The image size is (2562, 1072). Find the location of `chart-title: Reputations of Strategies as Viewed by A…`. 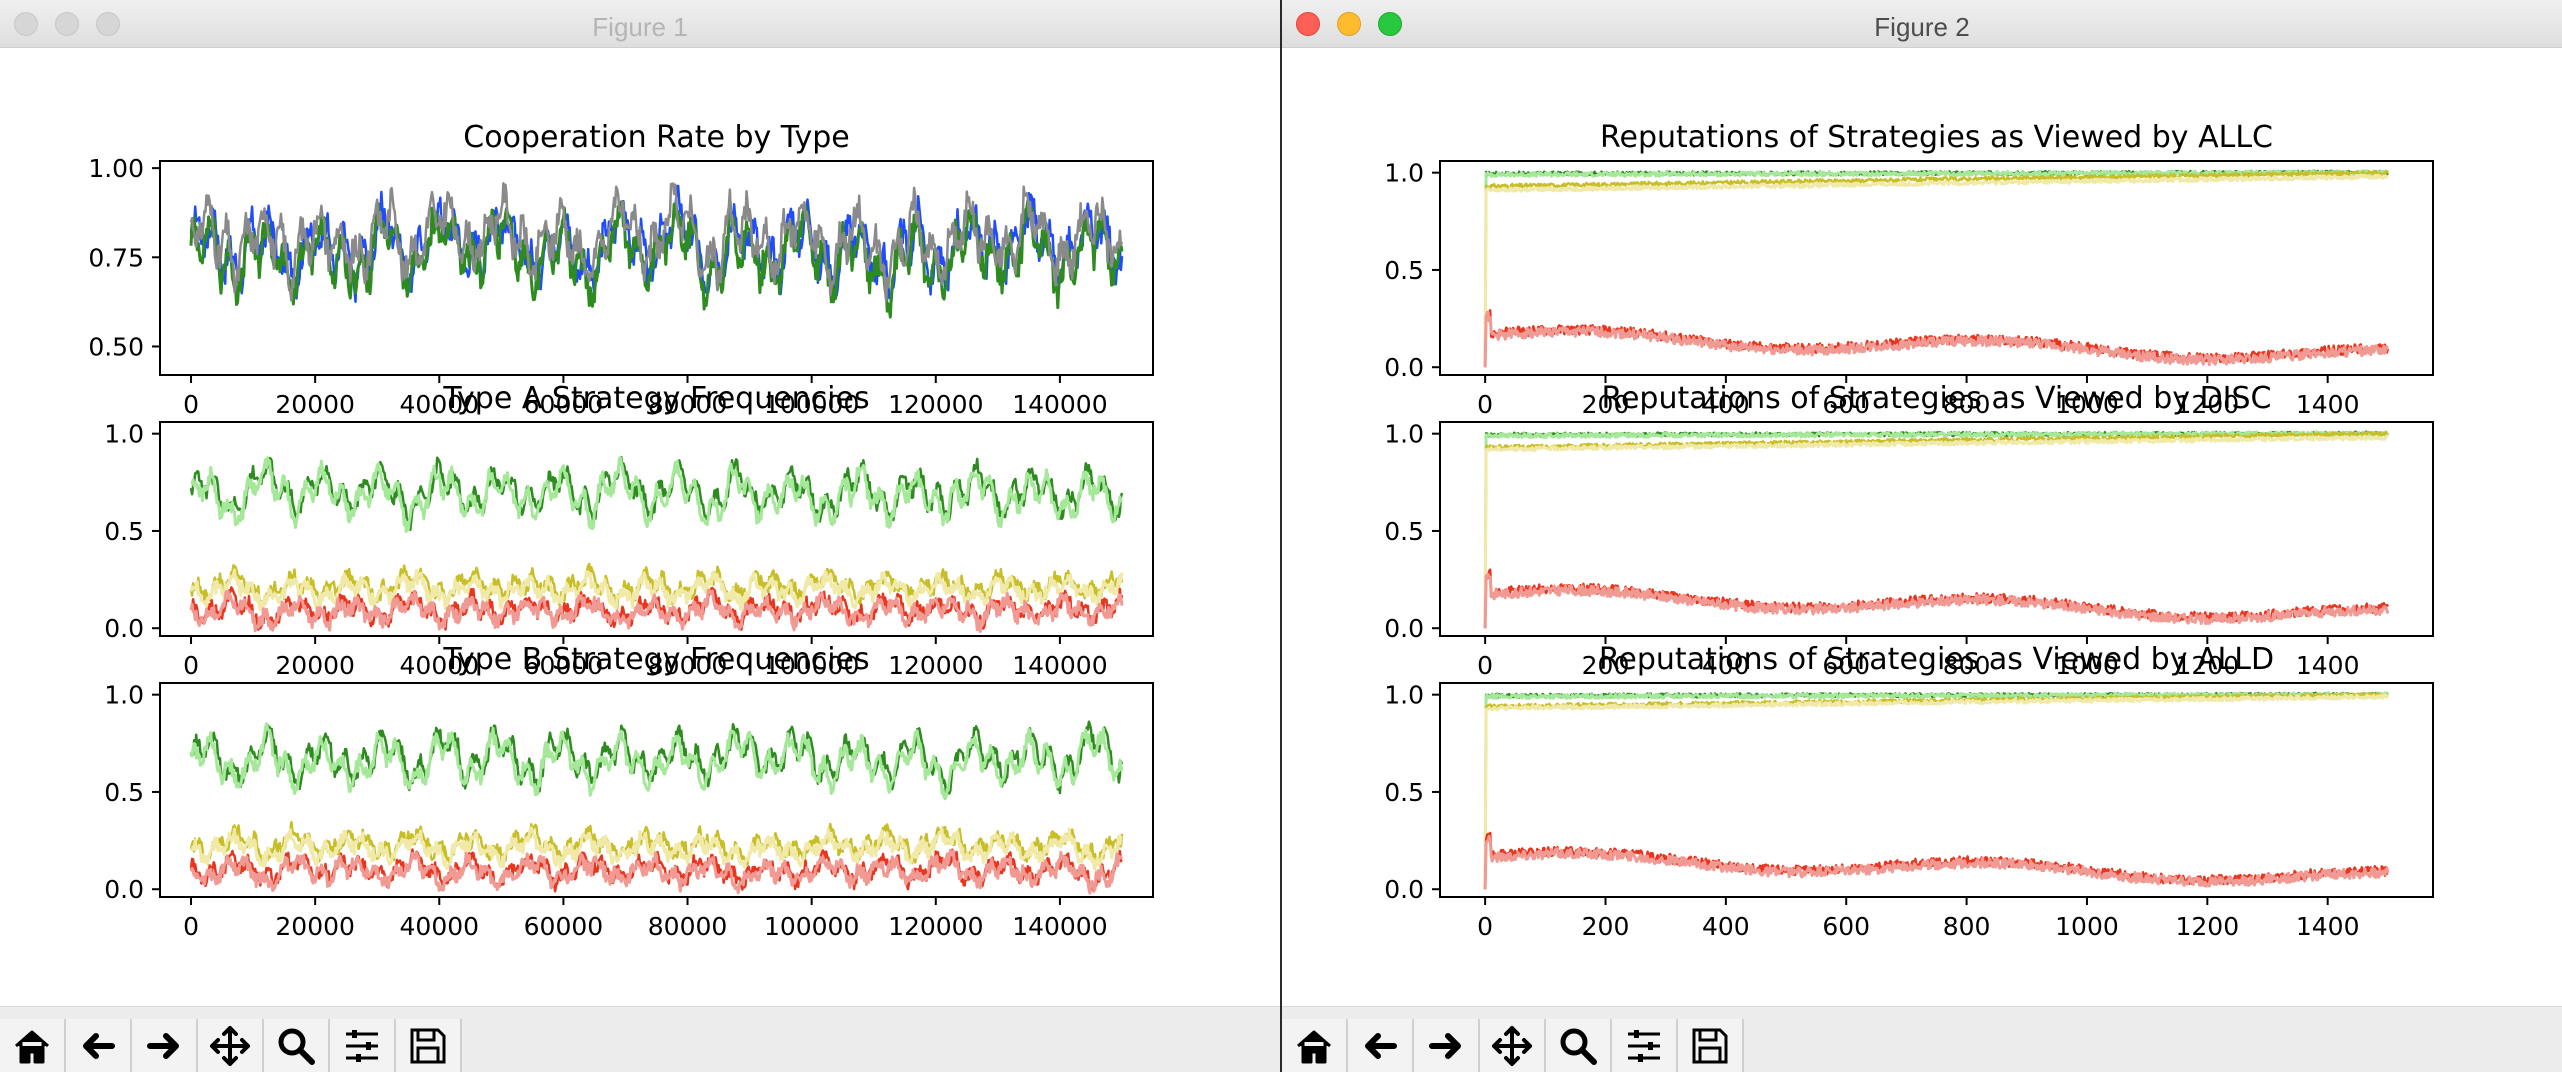

chart-title: Reputations of Strategies as Viewed by A… is located at coordinates (1936, 659).